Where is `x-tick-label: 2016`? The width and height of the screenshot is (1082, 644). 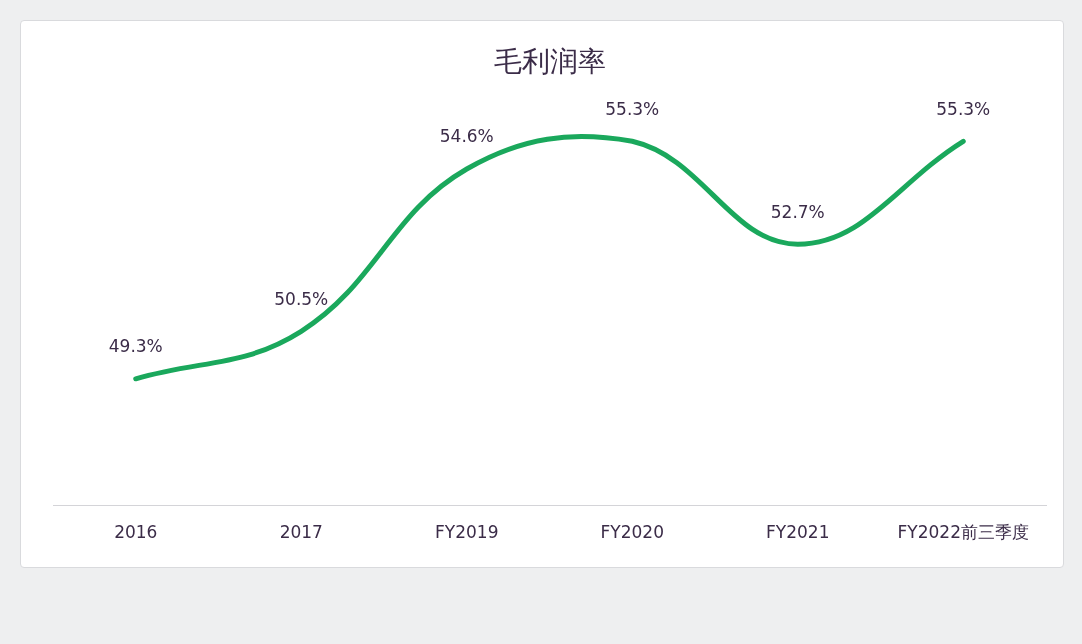 x-tick-label: 2016 is located at coordinates (136, 532).